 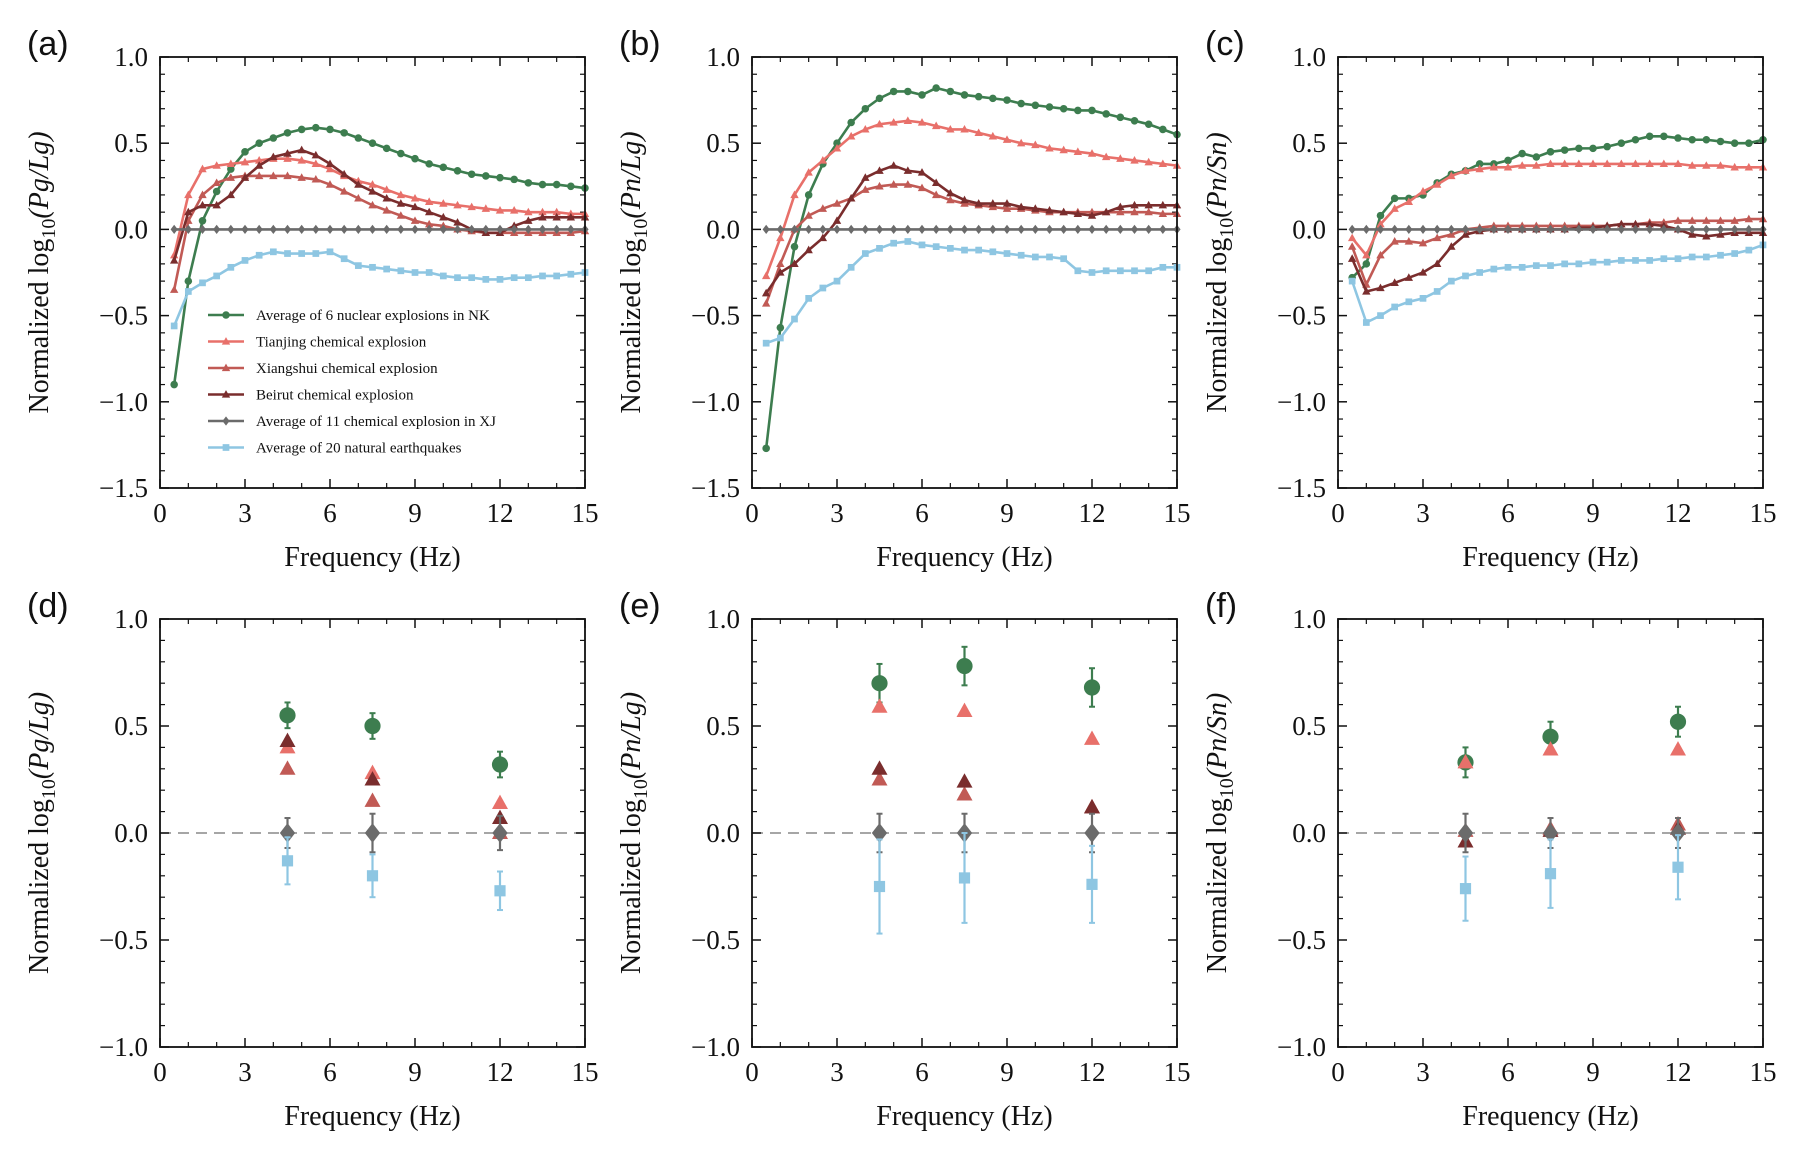 What do you see at coordinates (131, 57) in the screenshot?
I see `y-tick-label: 1.0` at bounding box center [131, 57].